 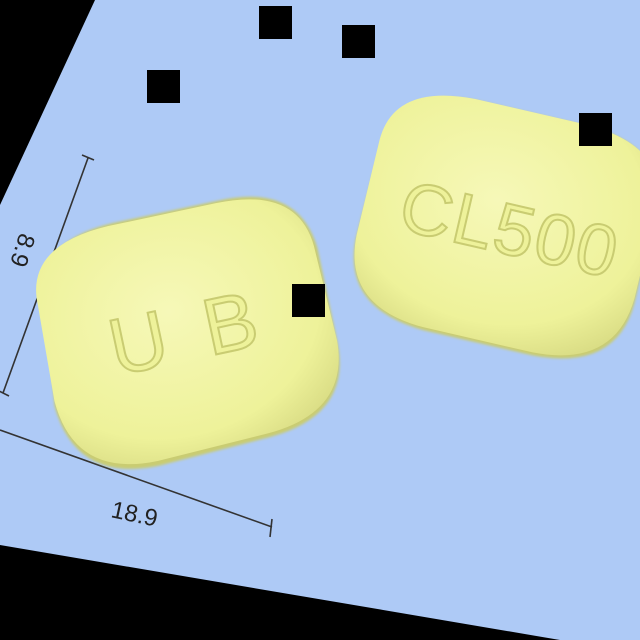 What do you see at coordinates (136, 483) in the screenshot?
I see `width-dimension-line` at bounding box center [136, 483].